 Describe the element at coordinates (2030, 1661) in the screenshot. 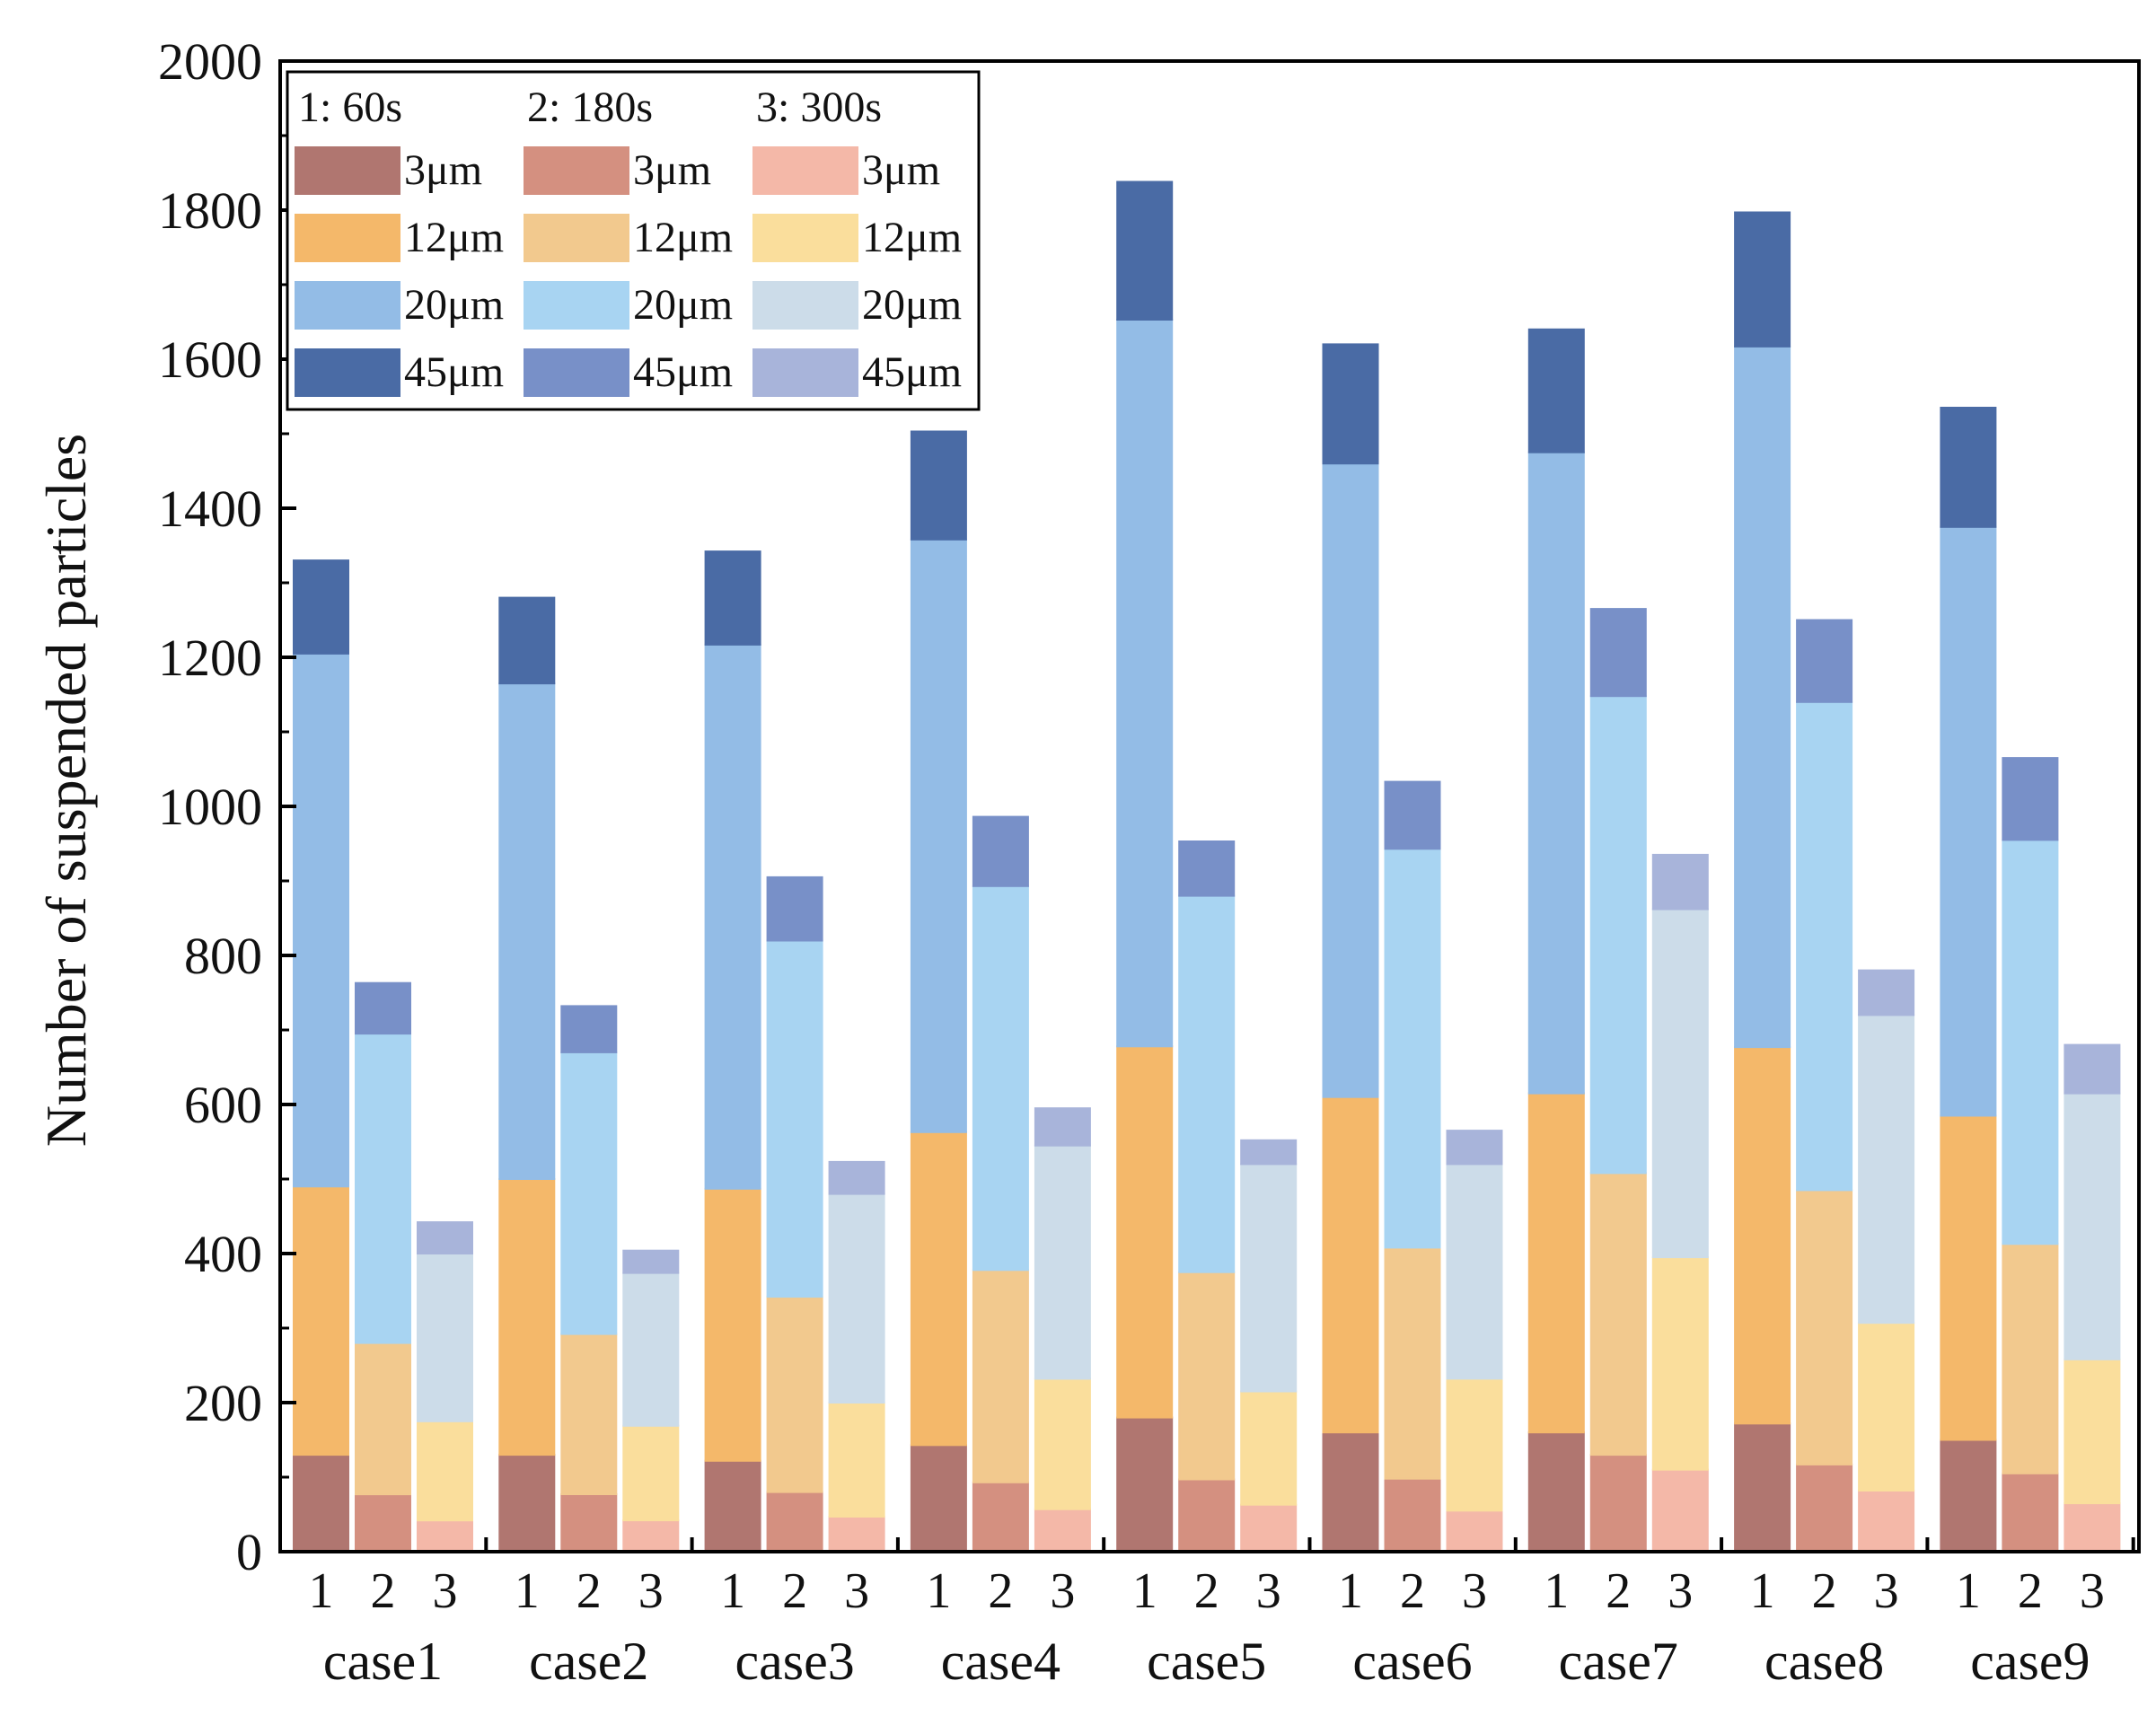

I see `x-category-label-case9: case9` at that location.